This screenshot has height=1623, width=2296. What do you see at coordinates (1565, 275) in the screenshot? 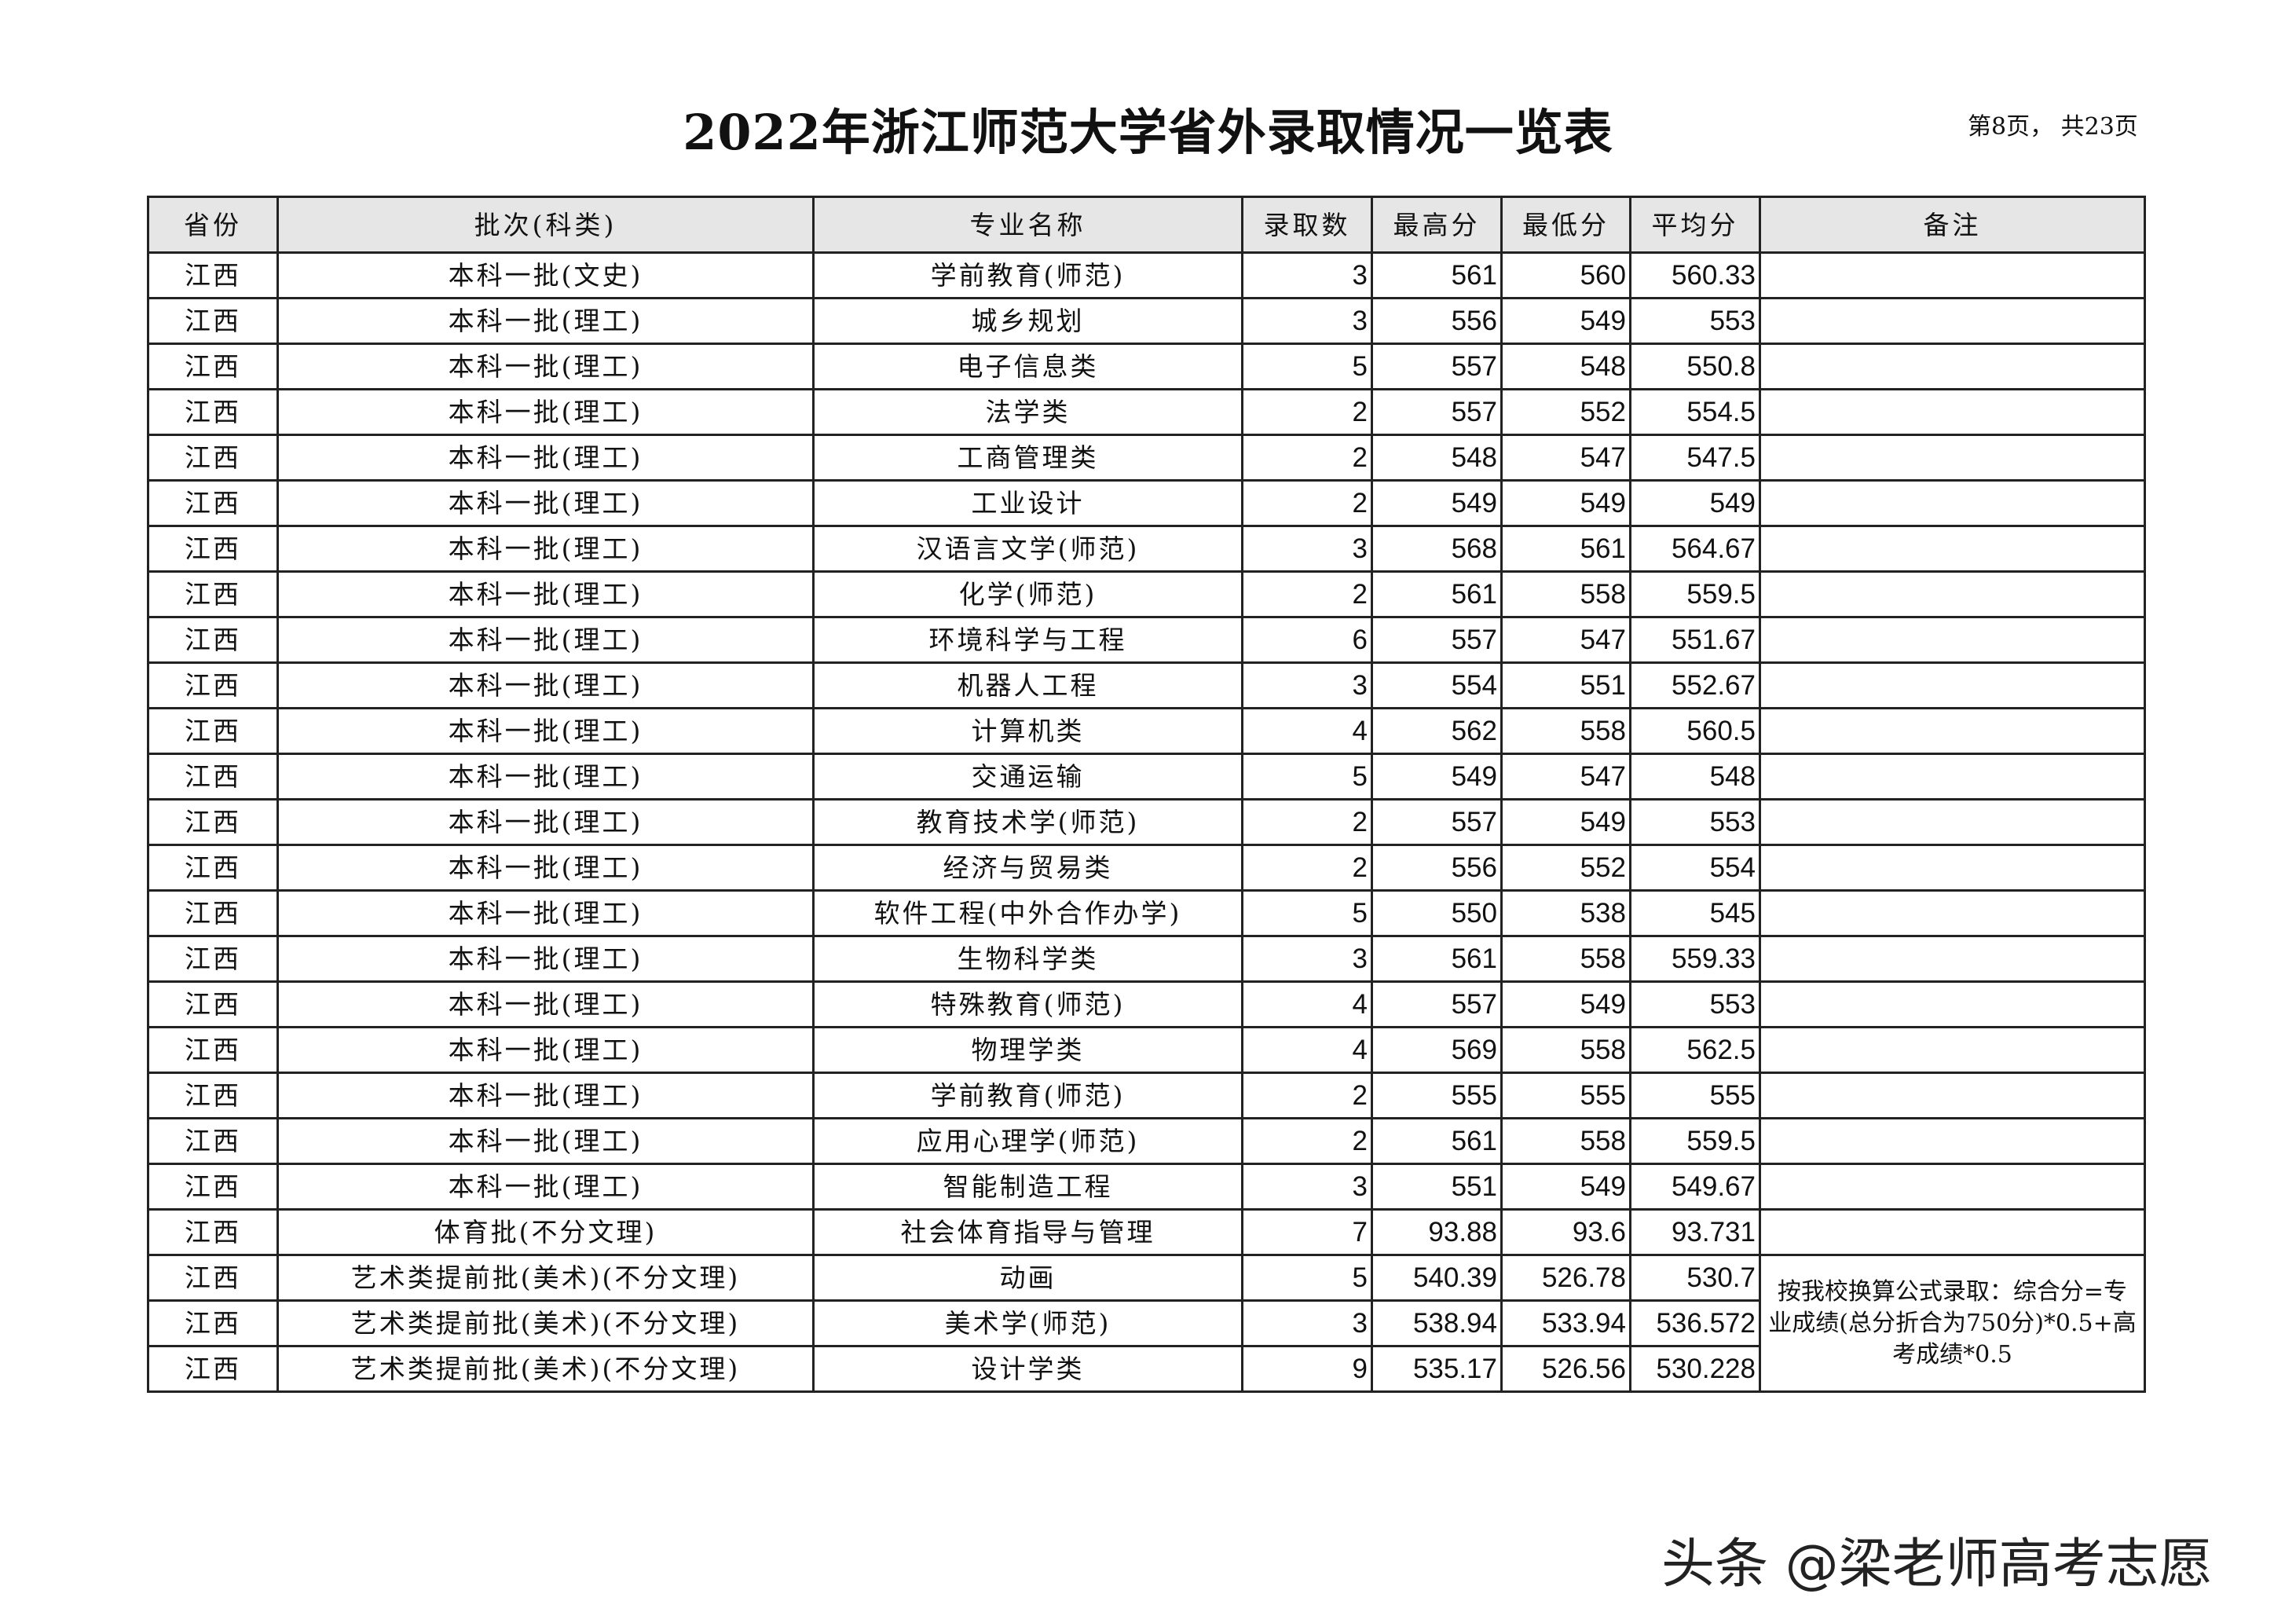
I see `min-score-cell: 560` at bounding box center [1565, 275].